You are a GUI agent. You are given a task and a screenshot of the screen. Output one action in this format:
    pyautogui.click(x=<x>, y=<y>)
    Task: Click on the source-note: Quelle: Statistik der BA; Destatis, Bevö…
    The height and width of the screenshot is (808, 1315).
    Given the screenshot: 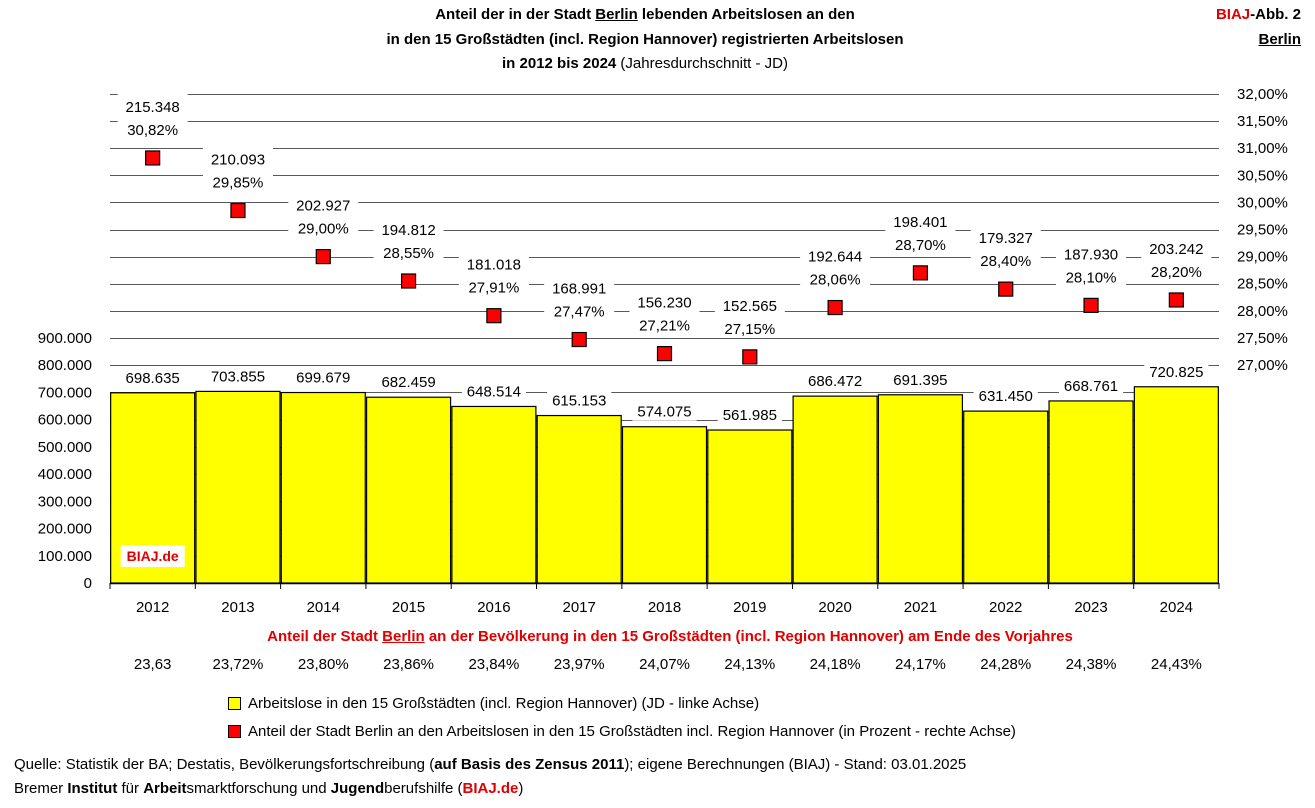 What is the action you would take?
    pyautogui.click(x=490, y=765)
    